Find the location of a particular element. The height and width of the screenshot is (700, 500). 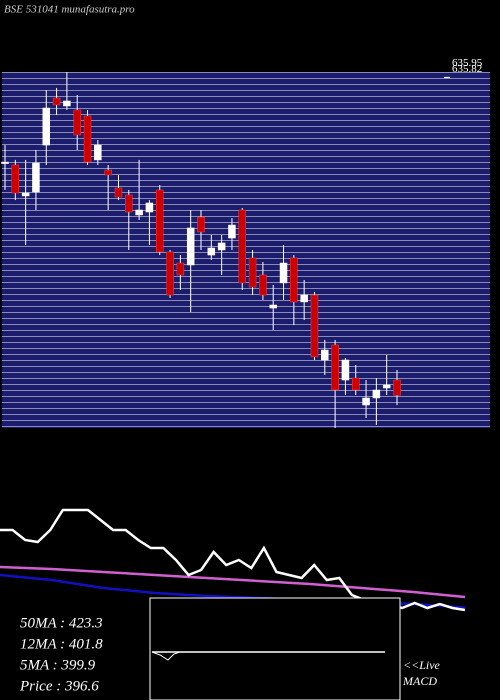

live-label: <<Live is located at coordinates (422, 665).